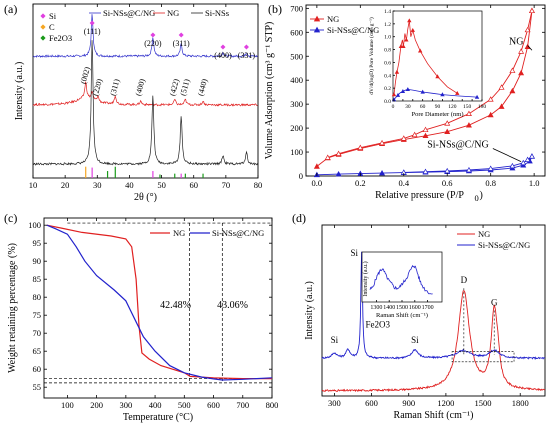  Describe the element at coordinates (65, 185) in the screenshot. I see `panel-a-x-tick-label: 20` at that location.